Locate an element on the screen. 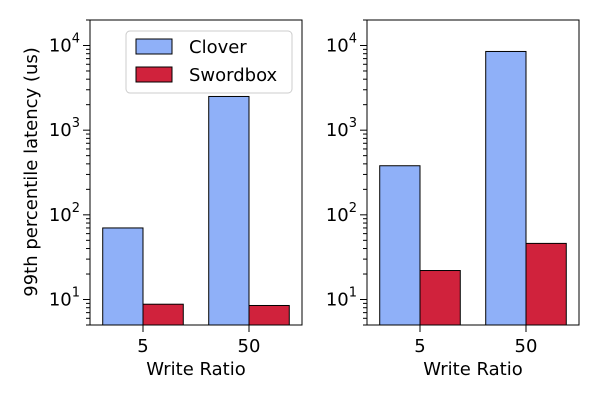 The image size is (600, 400). legend-swatch-swordbox is located at coordinates (154, 74).